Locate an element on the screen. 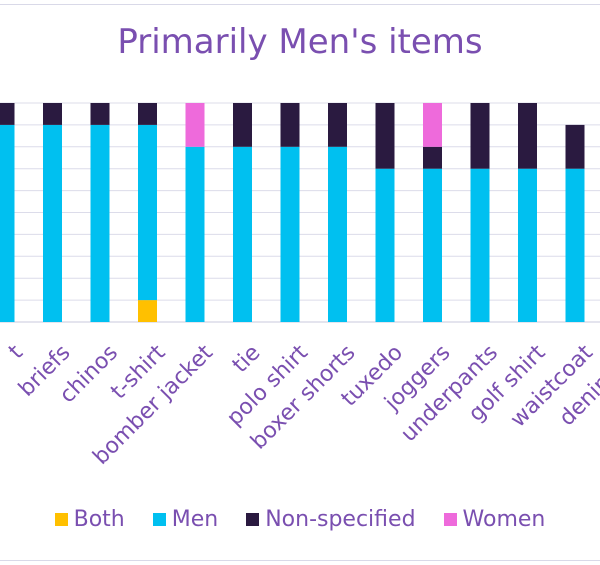 Image resolution: width=600 pixels, height=565 pixels. bar-segment-non-specified-underpants is located at coordinates (480, 136).